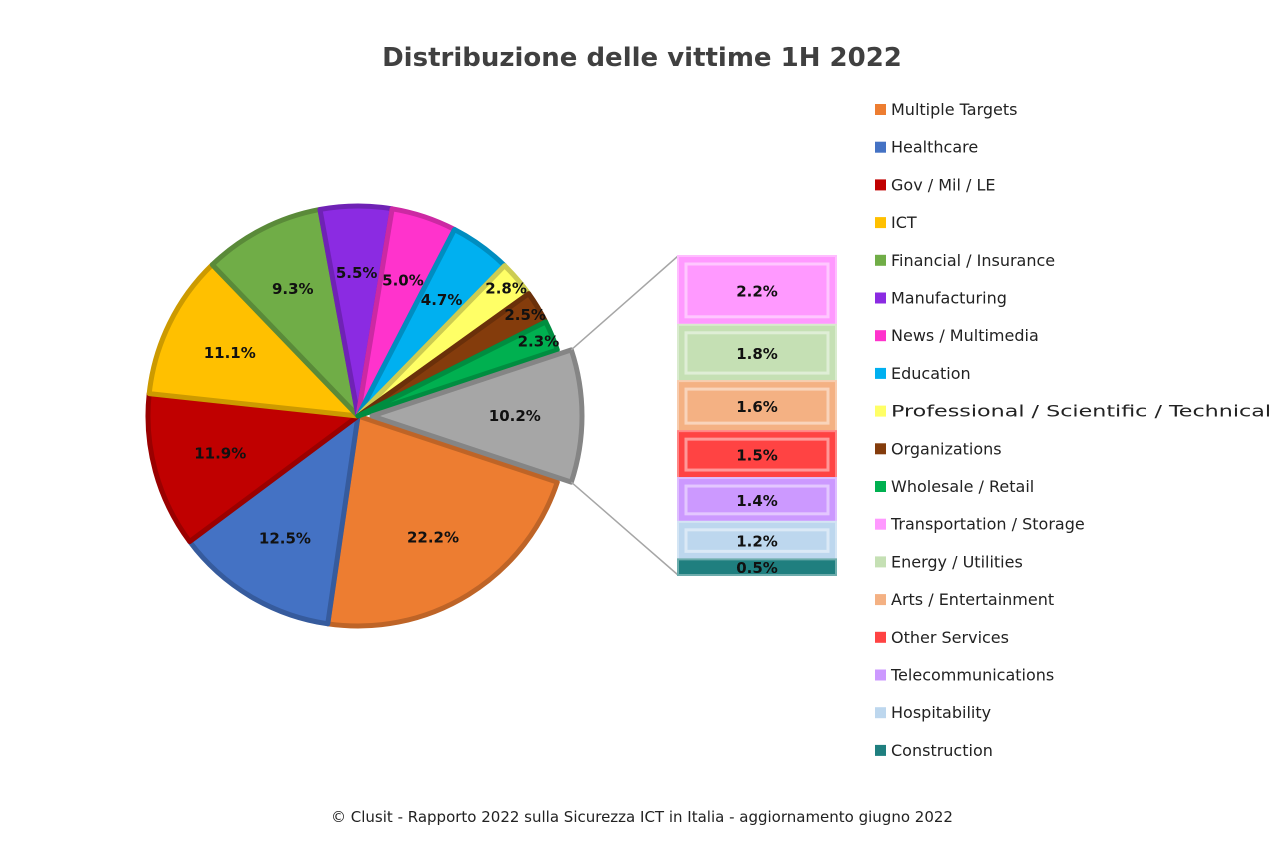 The height and width of the screenshot is (852, 1276). Describe the element at coordinates (949, 298) in the screenshot. I see `legend-label-manufacturing: Manufacturing` at that location.